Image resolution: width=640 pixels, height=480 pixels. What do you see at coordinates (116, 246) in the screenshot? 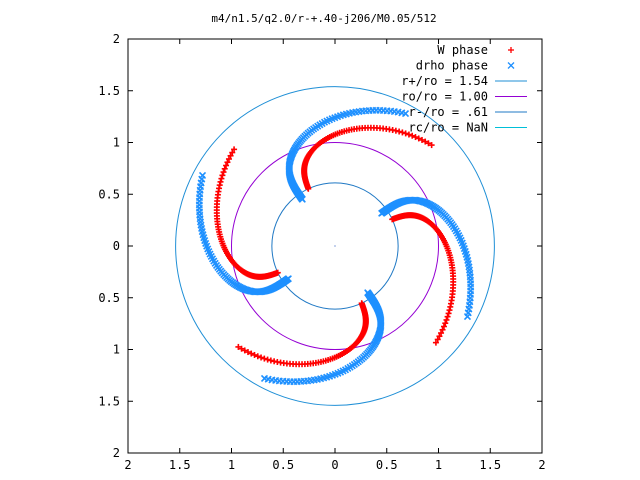
I see `y-tick-label: 0` at bounding box center [116, 246].